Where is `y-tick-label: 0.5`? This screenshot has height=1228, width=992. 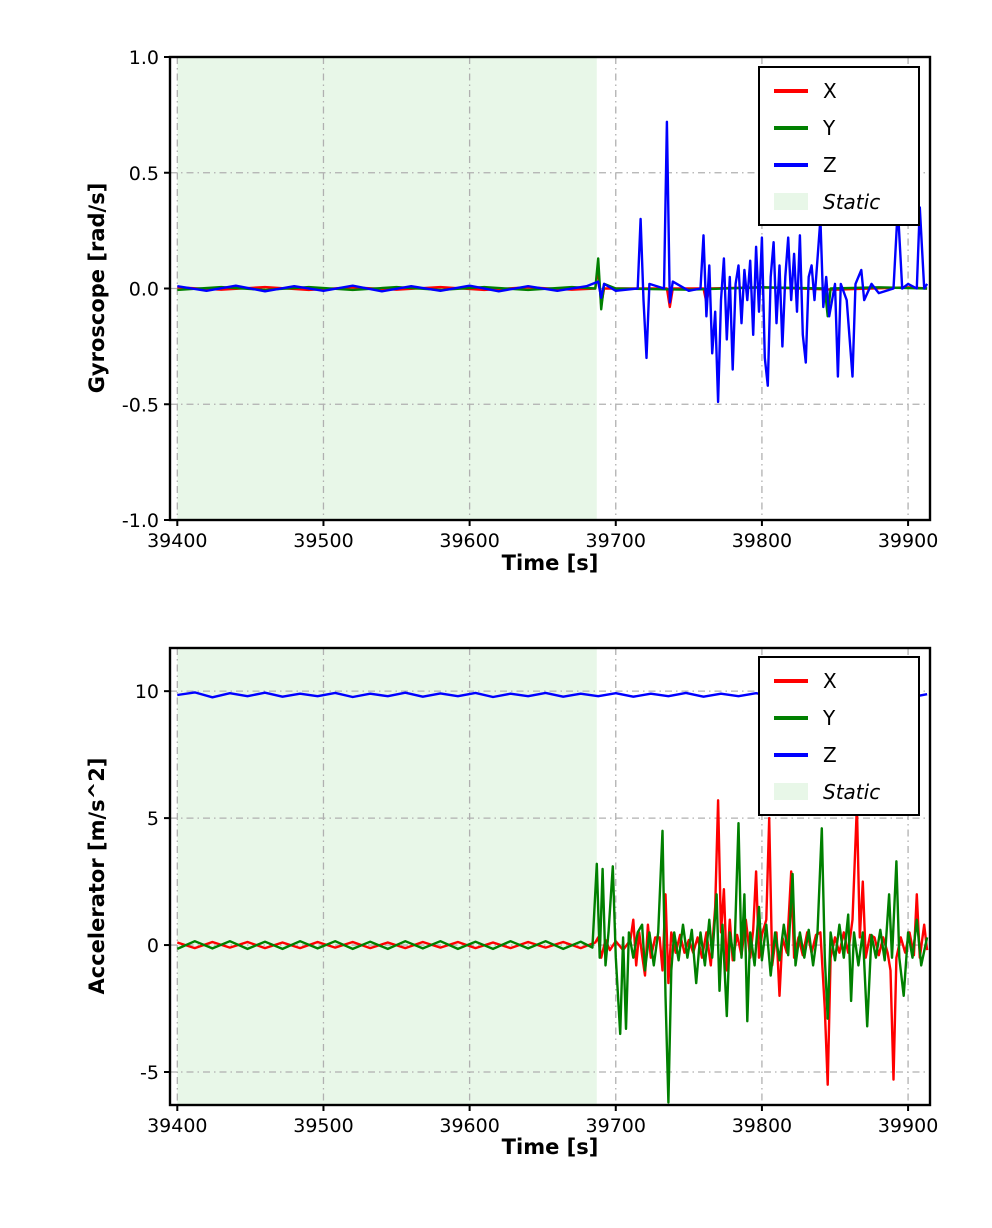
y-tick-label: 0.5 is located at coordinates (144, 174).